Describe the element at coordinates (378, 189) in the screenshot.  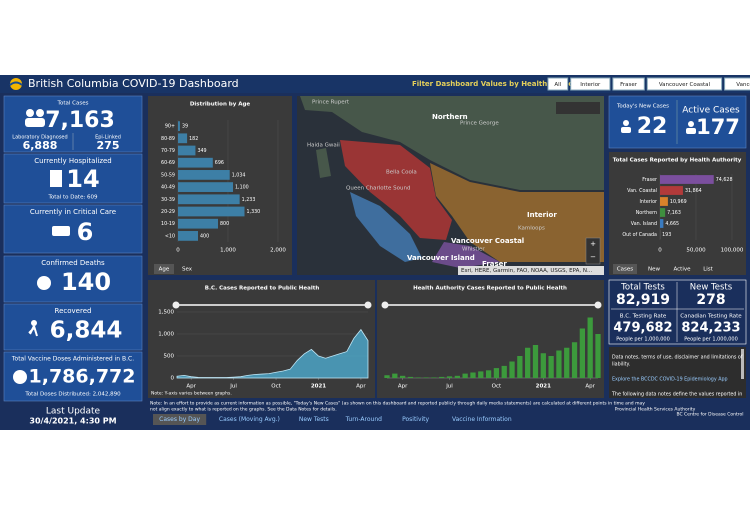
I see `place-label: Queen Charlotte Sound` at that location.